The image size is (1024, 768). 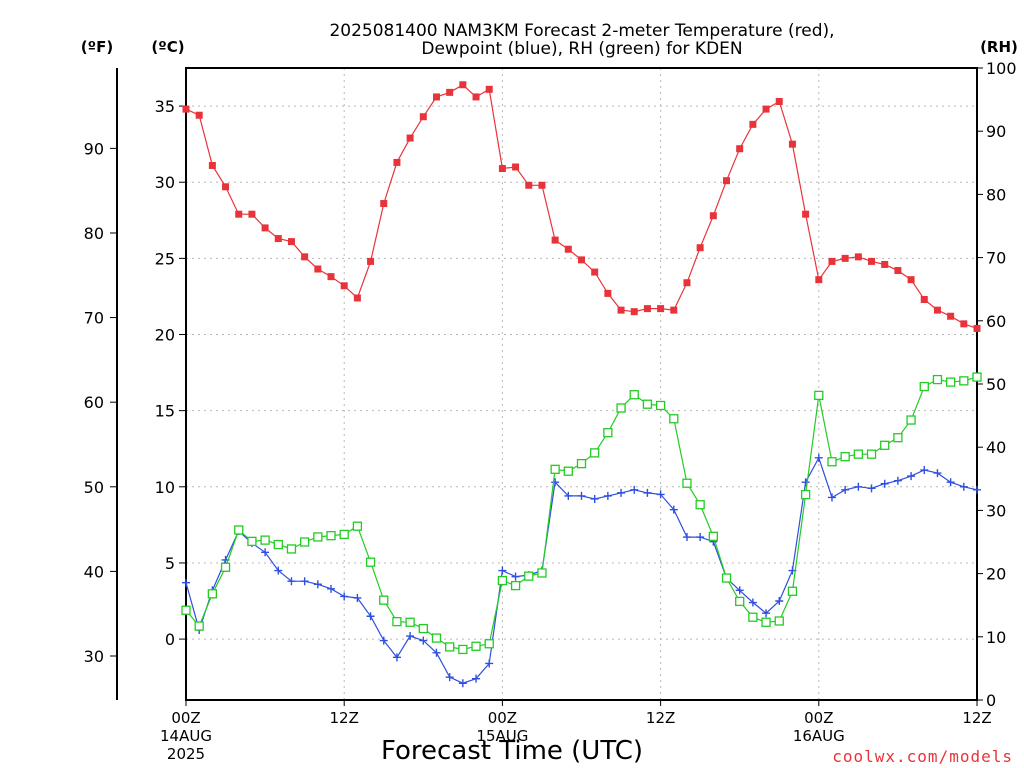 What do you see at coordinates (996, 510) in the screenshot?
I see `rh-tick-label: 30` at bounding box center [996, 510].